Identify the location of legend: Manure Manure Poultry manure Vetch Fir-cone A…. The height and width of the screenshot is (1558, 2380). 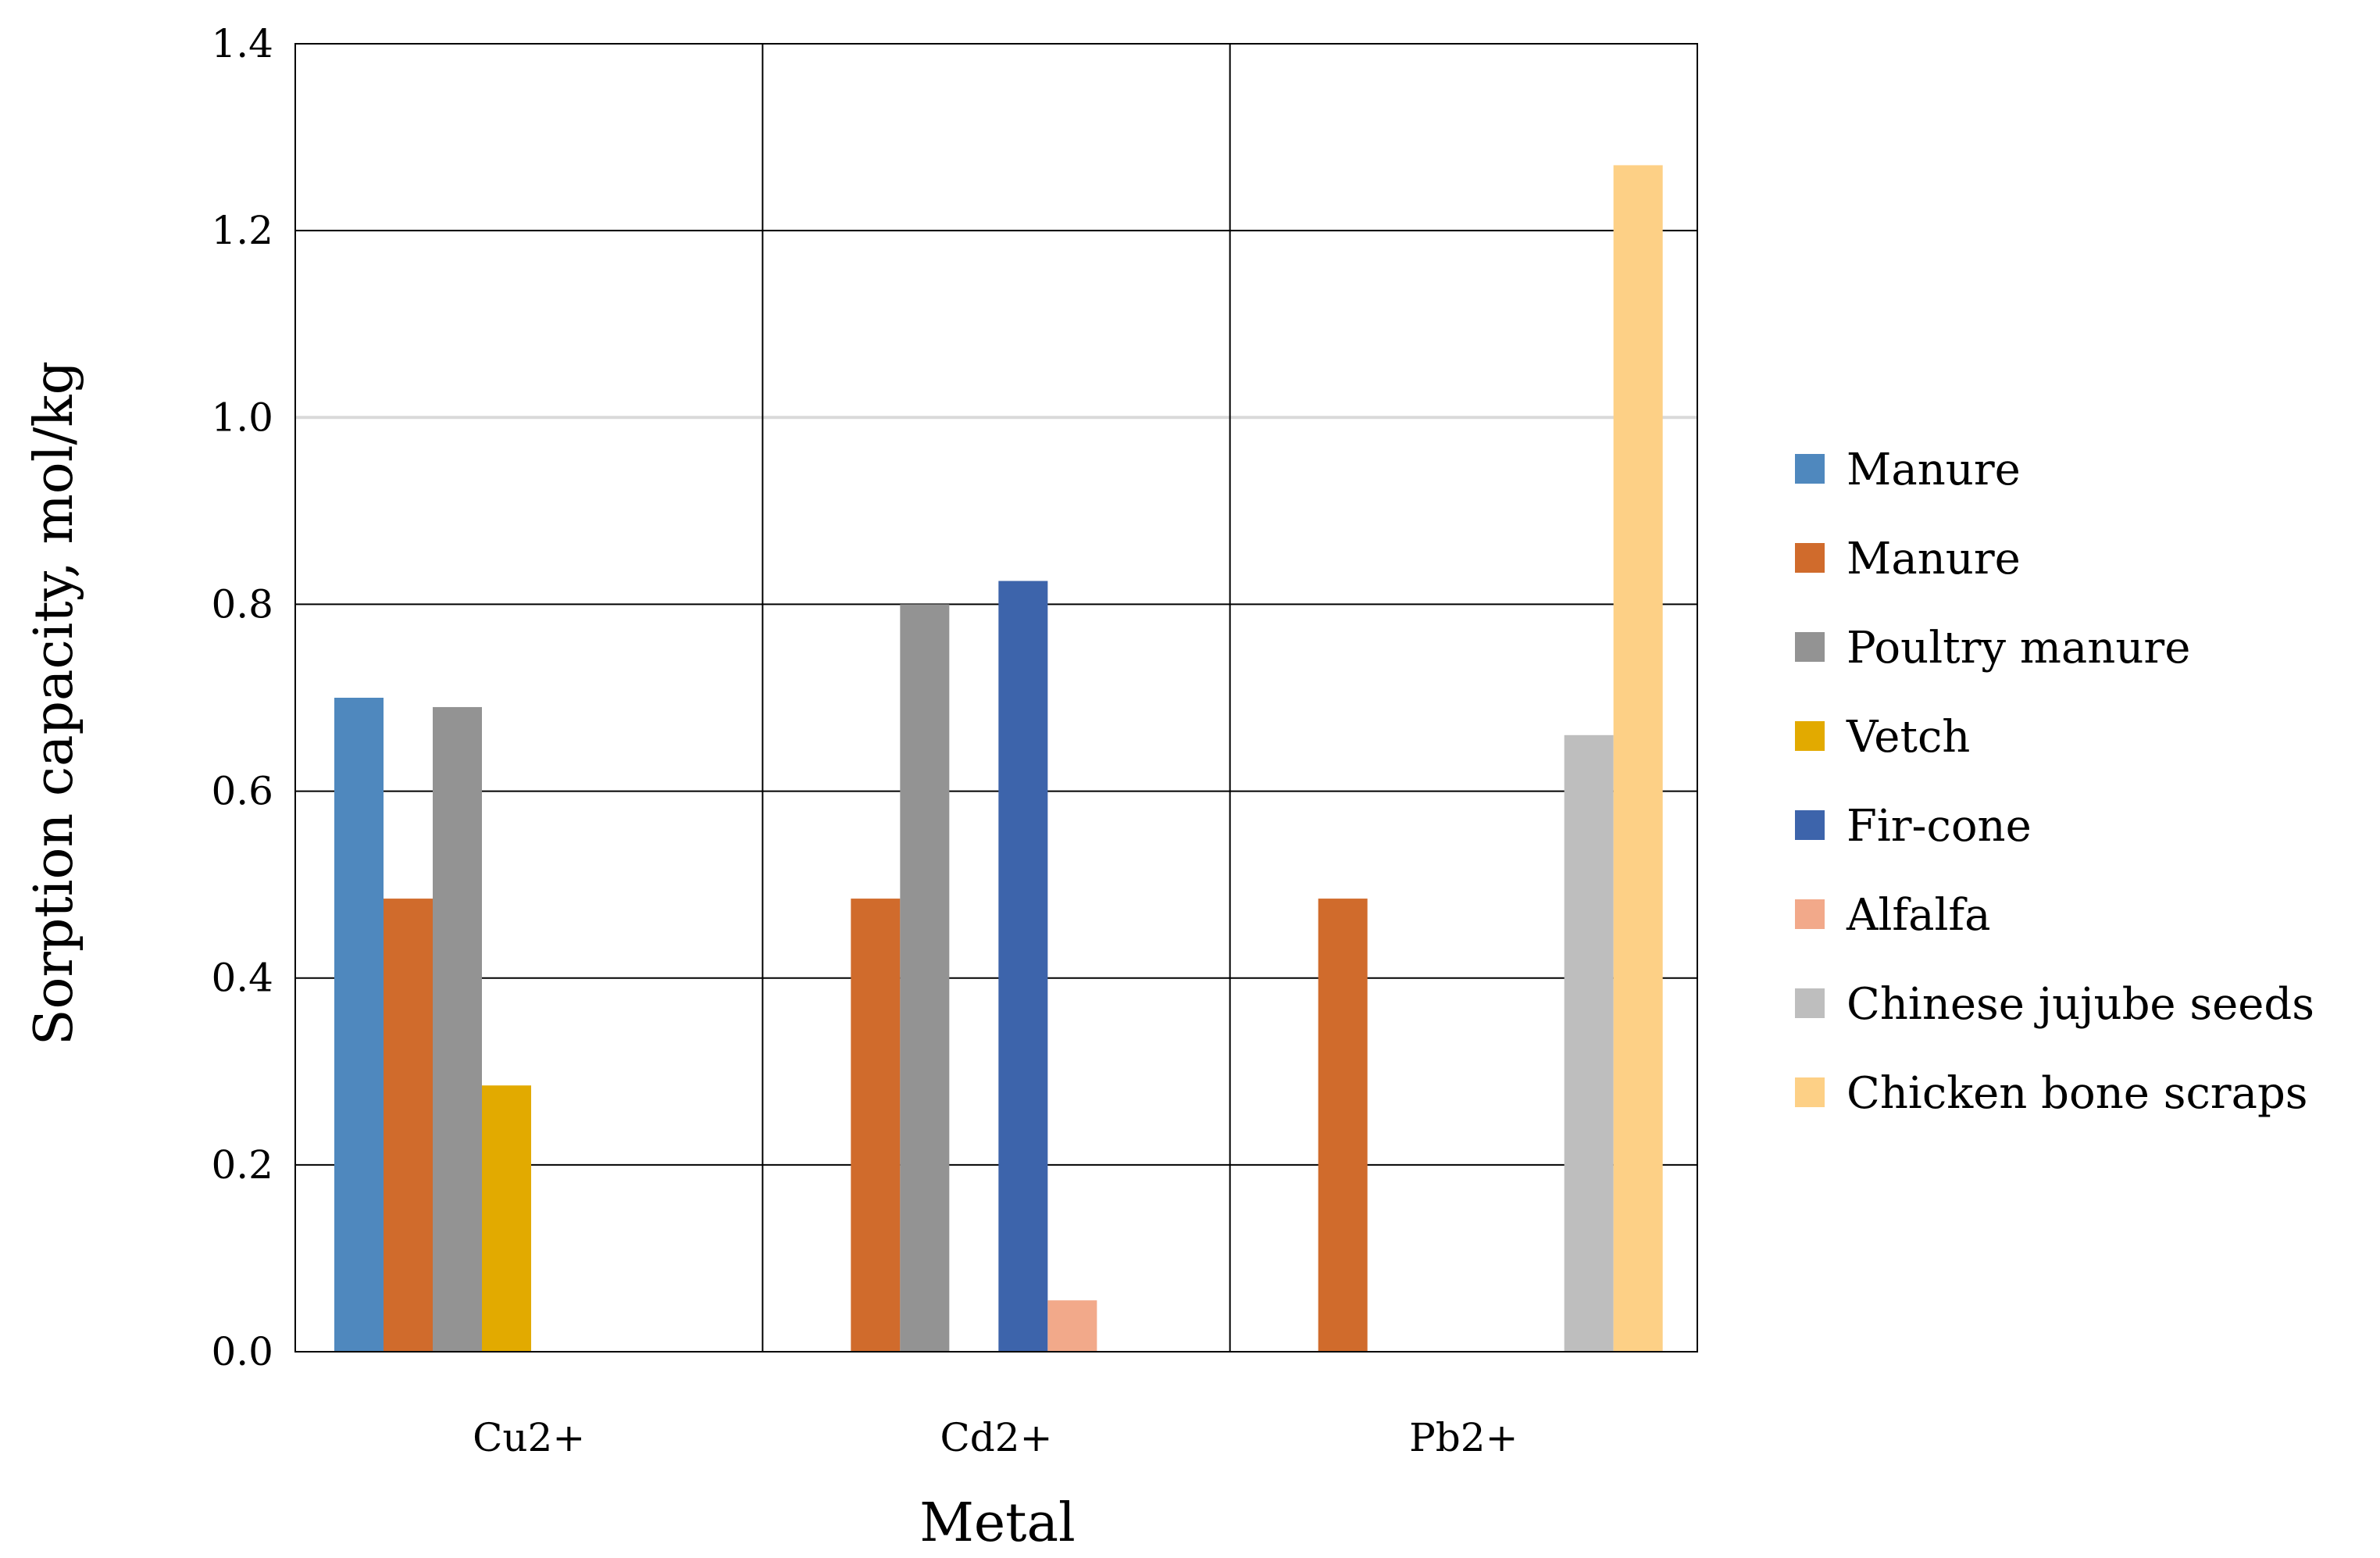
(2054, 782).